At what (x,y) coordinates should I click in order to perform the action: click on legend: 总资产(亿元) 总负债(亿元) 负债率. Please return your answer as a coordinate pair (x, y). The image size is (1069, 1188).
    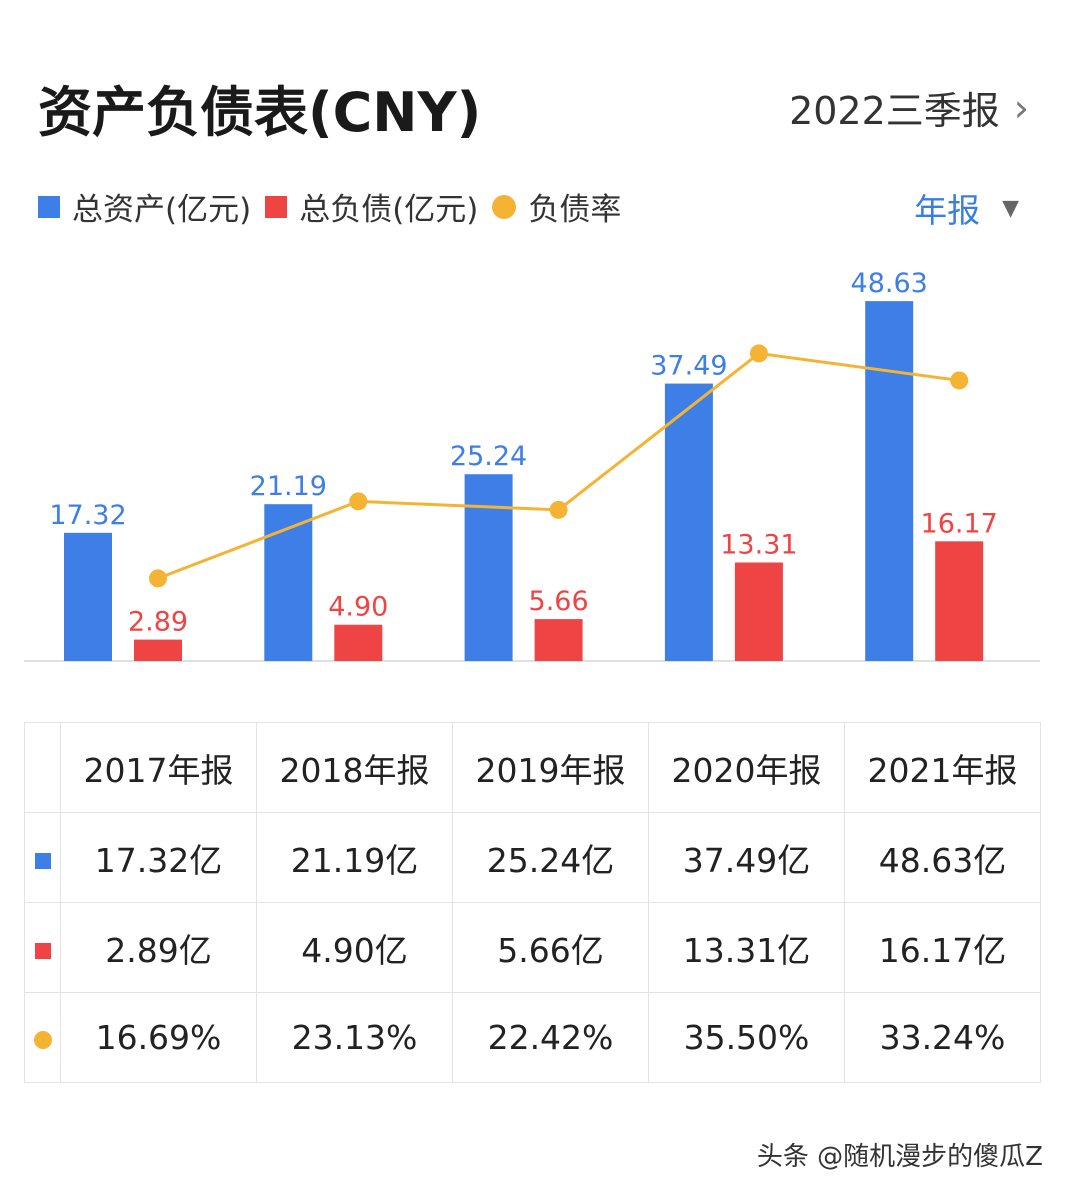
    Looking at the image, I should click on (336, 206).